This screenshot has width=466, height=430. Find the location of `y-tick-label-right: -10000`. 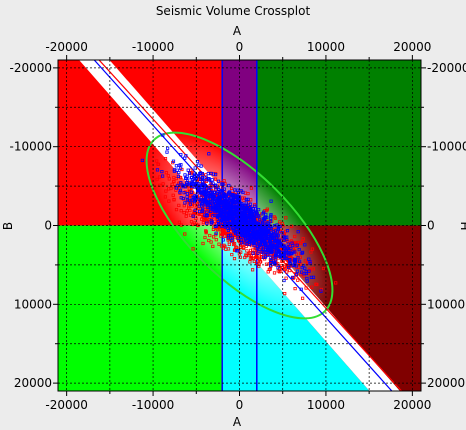

y-tick-label-right: -10000 is located at coordinates (446, 147).